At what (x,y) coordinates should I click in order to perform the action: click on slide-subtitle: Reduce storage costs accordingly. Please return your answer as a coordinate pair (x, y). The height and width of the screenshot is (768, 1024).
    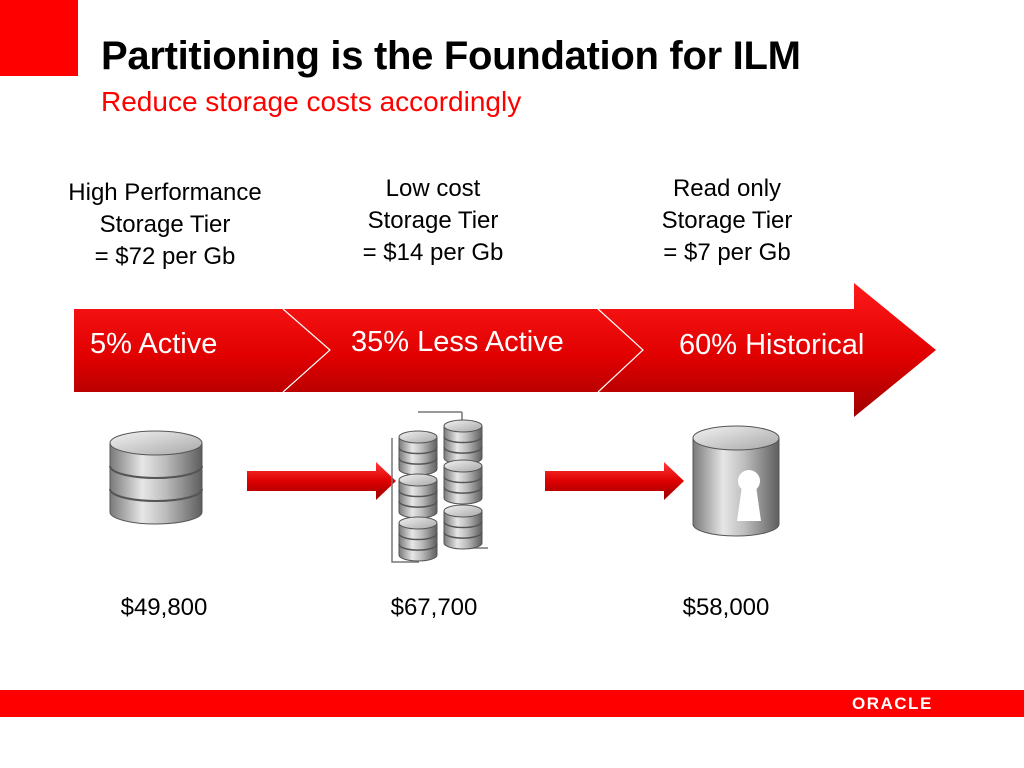
    Looking at the image, I should click on (311, 101).